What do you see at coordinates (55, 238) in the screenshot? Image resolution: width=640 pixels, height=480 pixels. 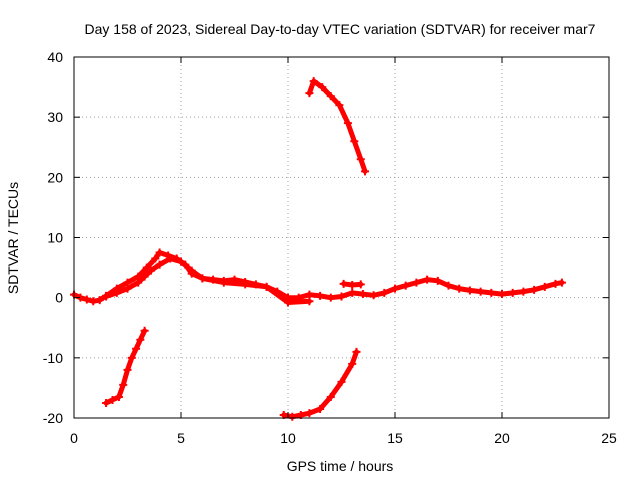 I see `y-tick-label: 10` at bounding box center [55, 238].